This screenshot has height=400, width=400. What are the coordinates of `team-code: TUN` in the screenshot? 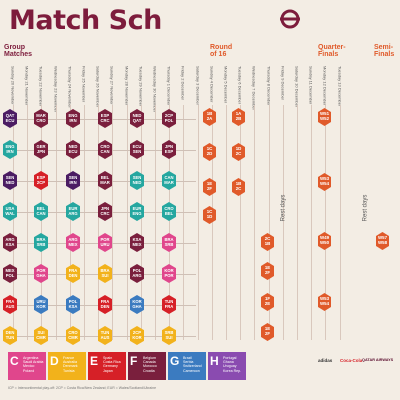 It's located at (169, 301).